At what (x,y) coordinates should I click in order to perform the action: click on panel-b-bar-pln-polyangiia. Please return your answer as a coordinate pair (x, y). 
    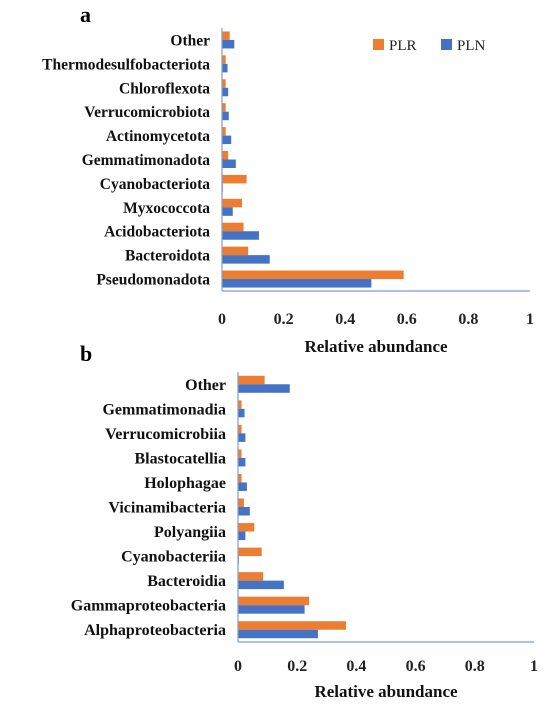
    Looking at the image, I should click on (242, 536).